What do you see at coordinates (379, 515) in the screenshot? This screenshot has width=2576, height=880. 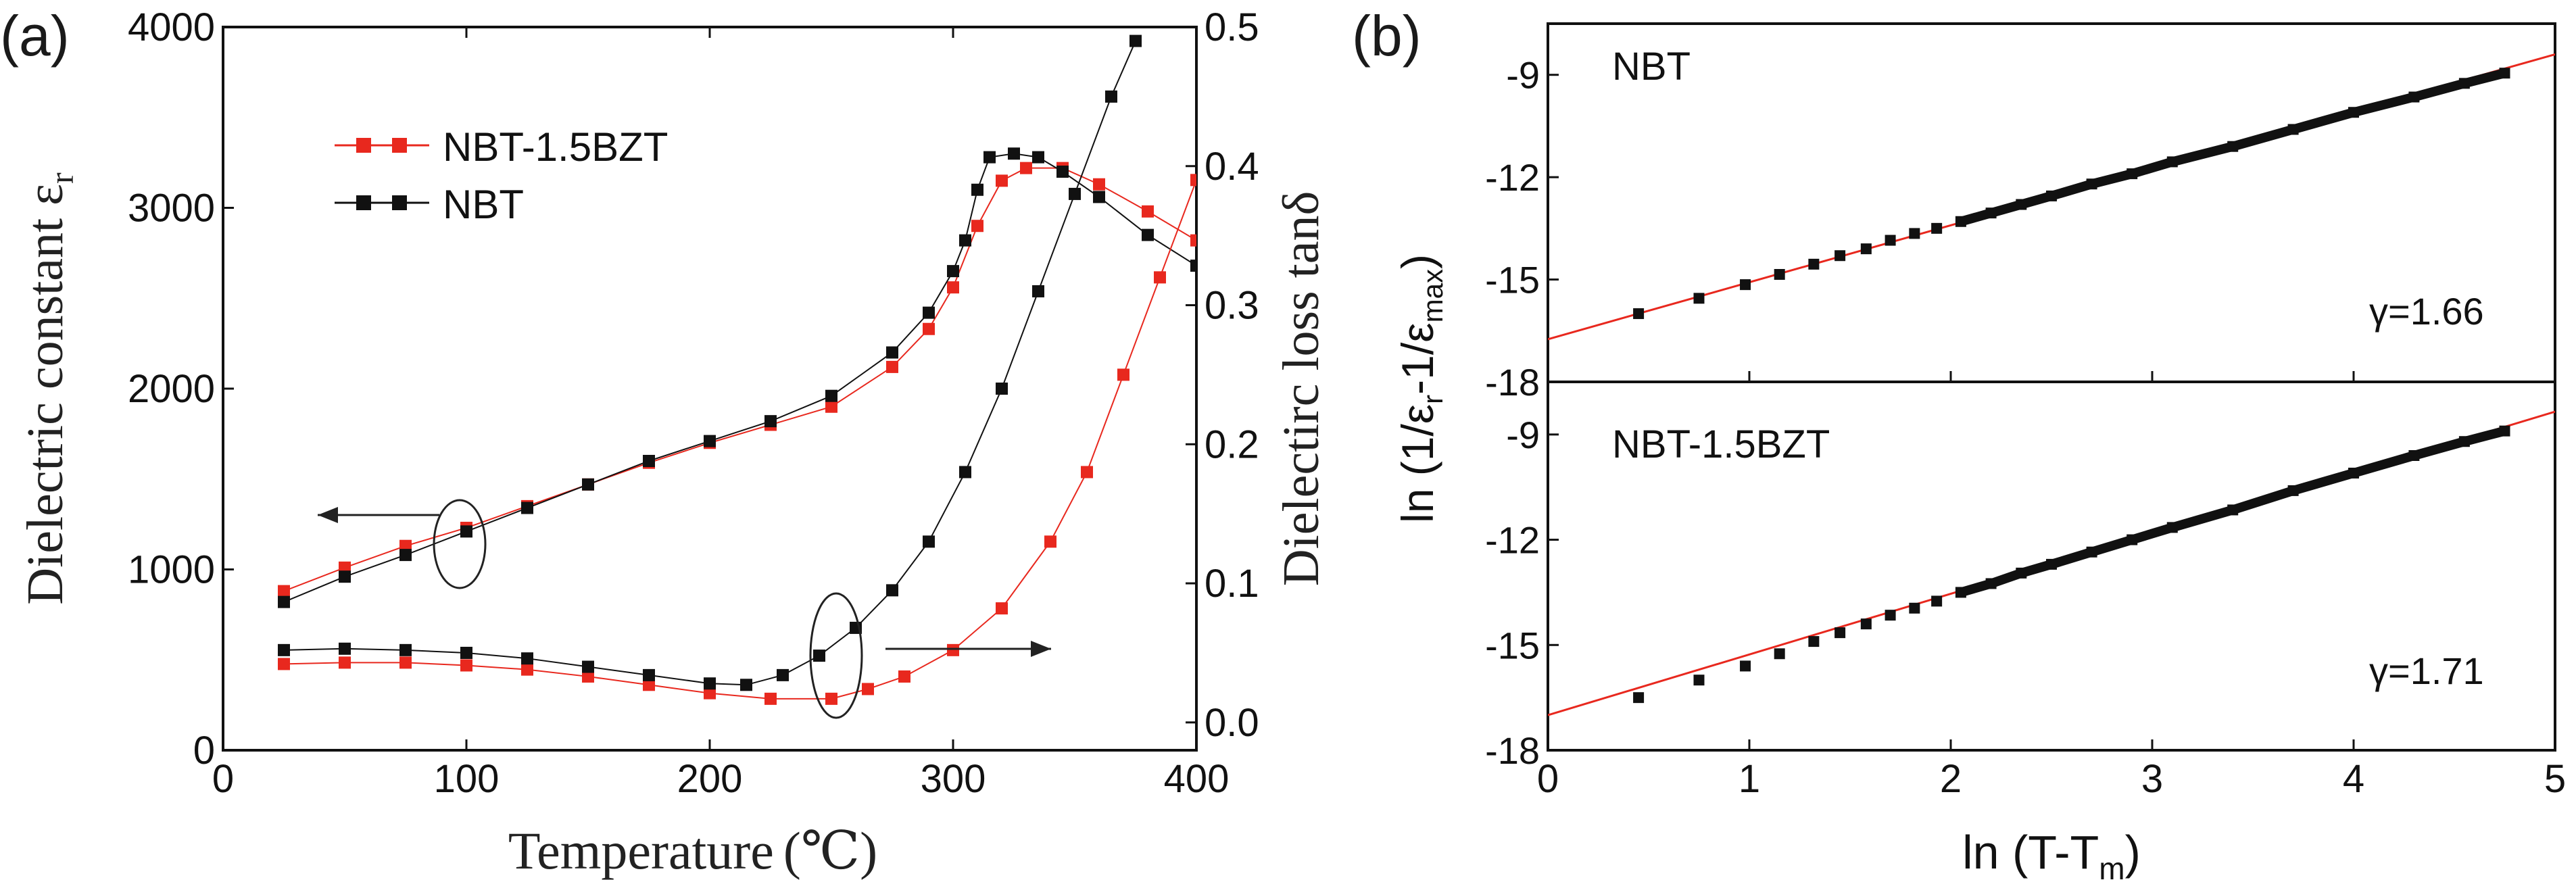 I see `arrow-left-annotation` at bounding box center [379, 515].